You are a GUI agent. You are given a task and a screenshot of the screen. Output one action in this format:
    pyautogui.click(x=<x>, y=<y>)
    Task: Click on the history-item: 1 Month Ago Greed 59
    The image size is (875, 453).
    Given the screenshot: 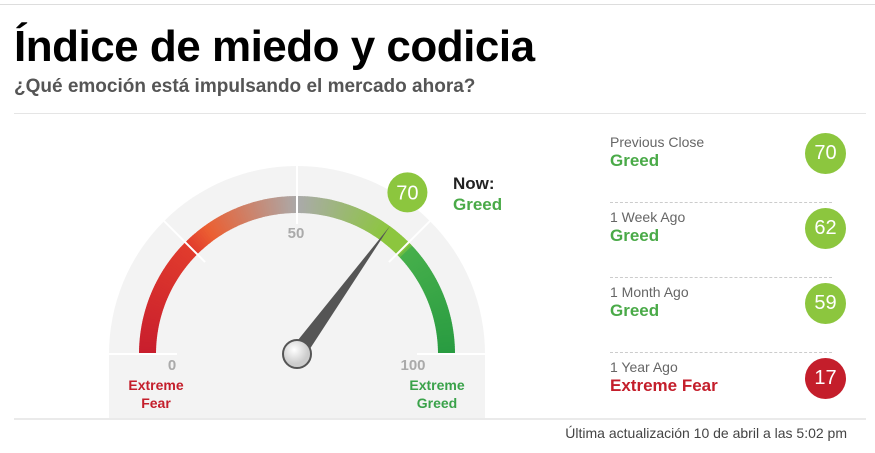 What is the action you would take?
    pyautogui.click(x=728, y=315)
    